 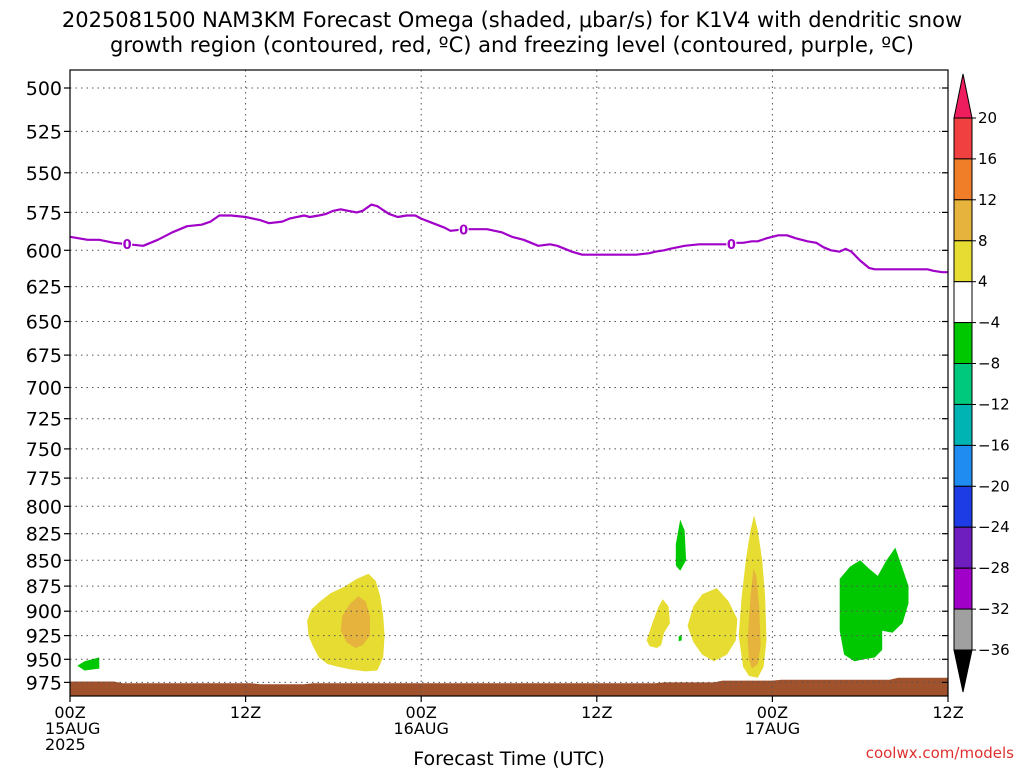 What do you see at coordinates (987, 159) in the screenshot?
I see `colorbar-label-1: 16` at bounding box center [987, 159].